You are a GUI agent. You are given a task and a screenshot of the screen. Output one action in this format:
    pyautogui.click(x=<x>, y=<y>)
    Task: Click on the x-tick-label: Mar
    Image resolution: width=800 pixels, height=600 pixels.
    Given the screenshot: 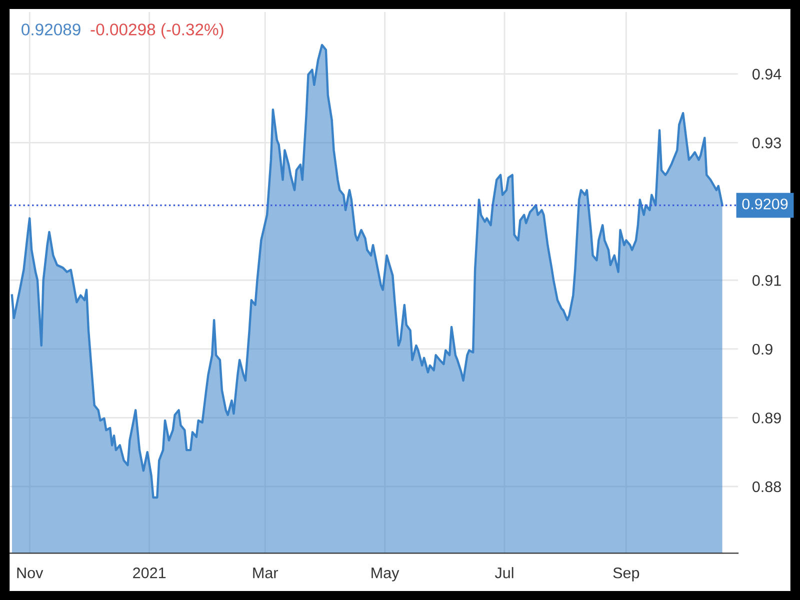 What is the action you would take?
    pyautogui.click(x=265, y=573)
    